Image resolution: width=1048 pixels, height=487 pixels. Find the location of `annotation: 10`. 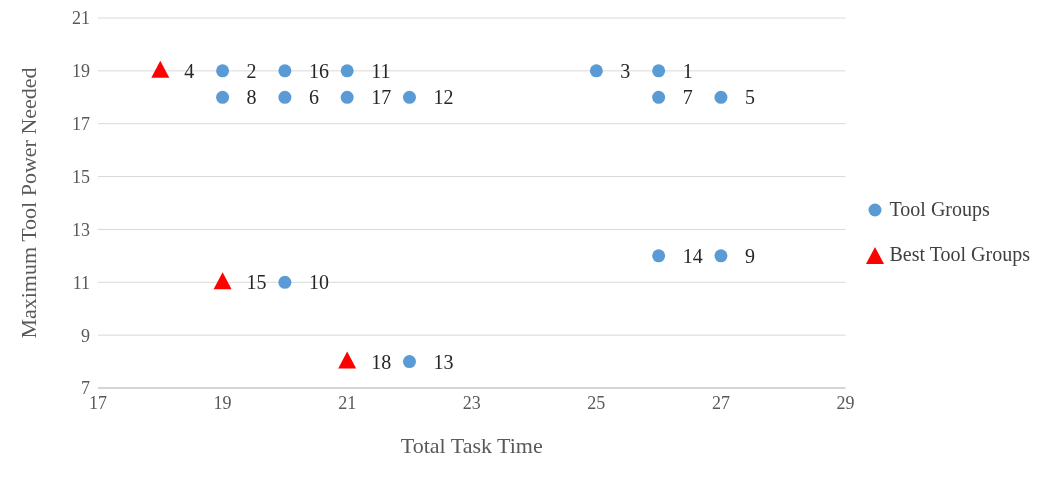

annotation: 10 is located at coordinates (318, 282).